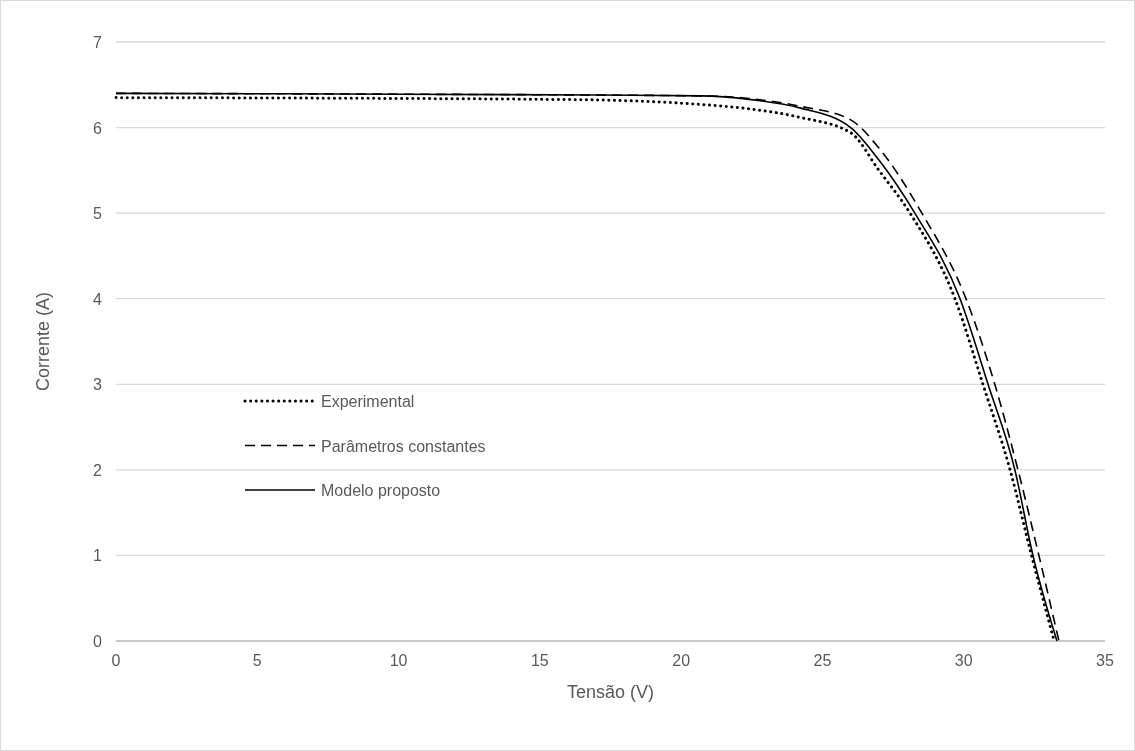 This screenshot has width=1135, height=751. Describe the element at coordinates (98, 128) in the screenshot. I see `y-tick-label: 6` at that location.